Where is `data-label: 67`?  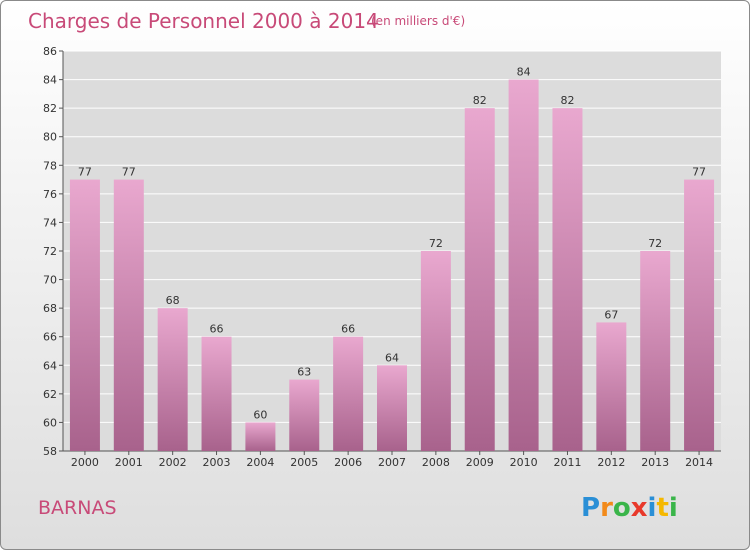 data-label: 67 is located at coordinates (611, 314).